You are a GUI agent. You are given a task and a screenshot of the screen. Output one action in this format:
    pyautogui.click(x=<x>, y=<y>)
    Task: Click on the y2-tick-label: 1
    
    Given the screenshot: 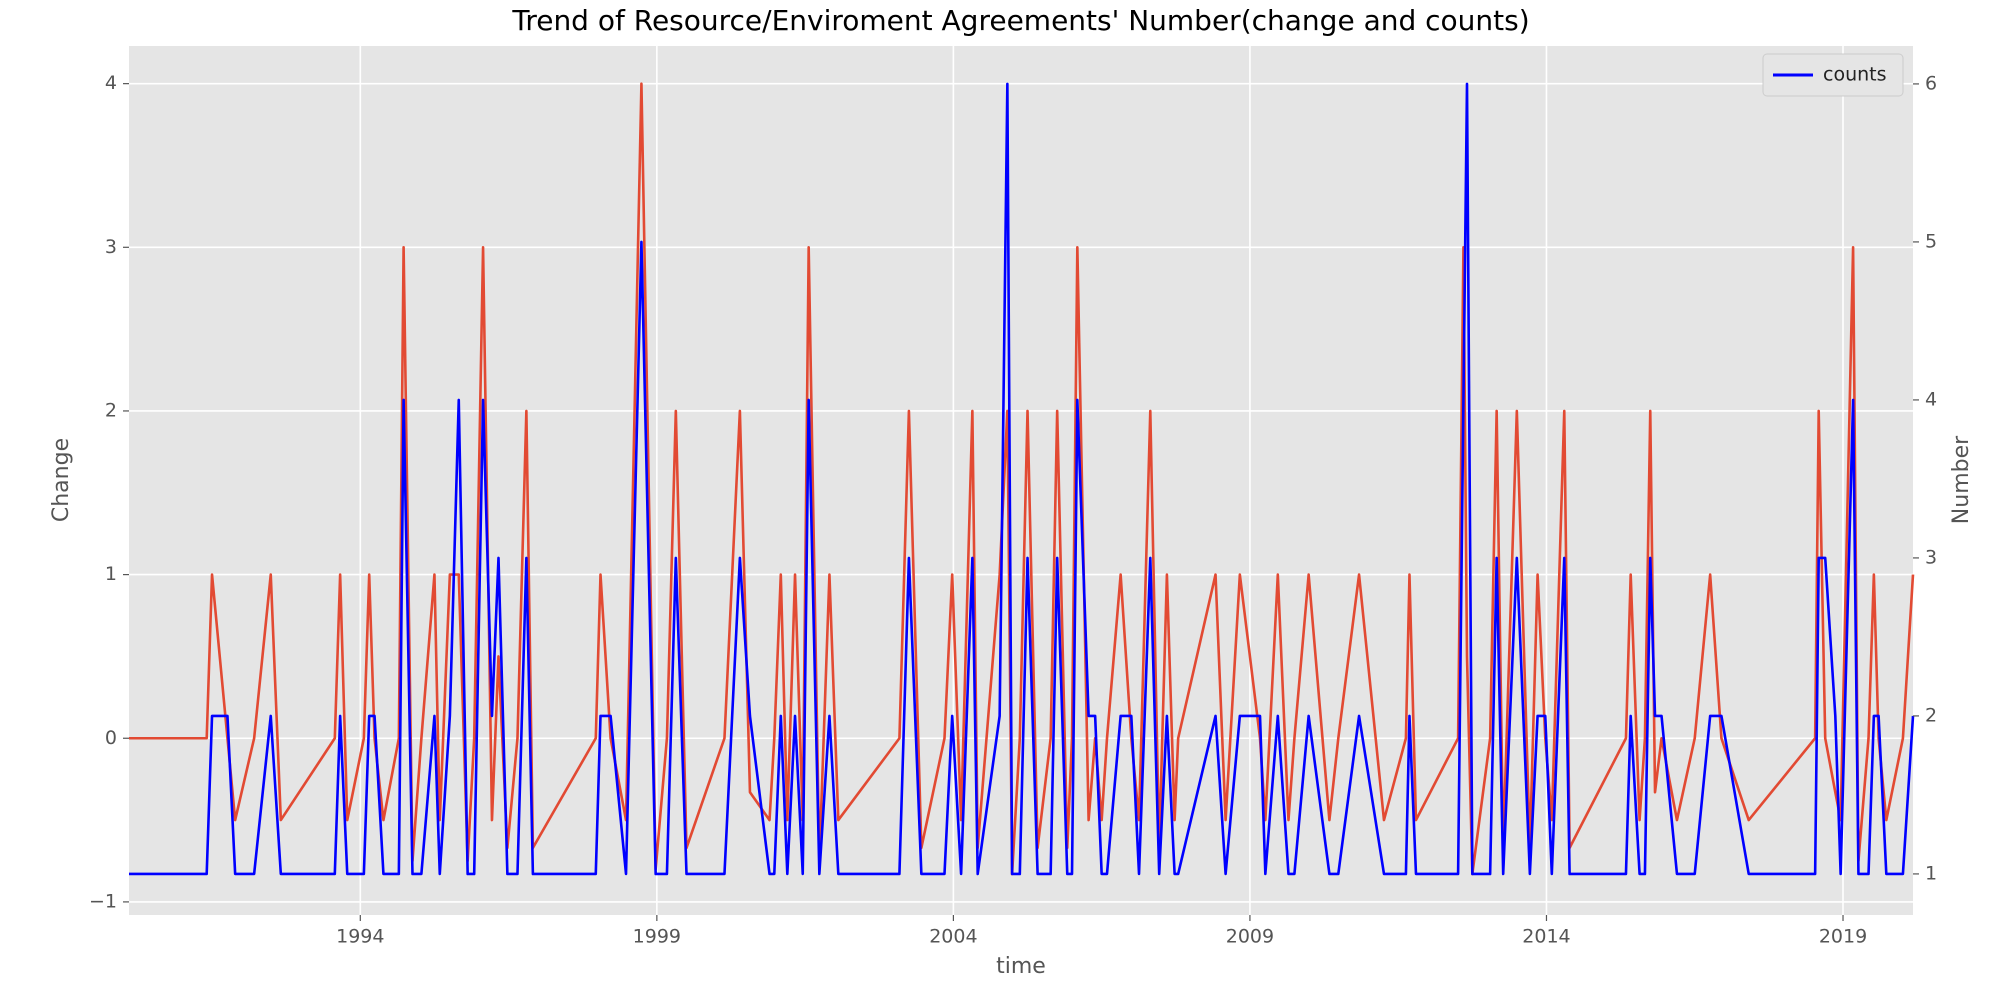 What is the action you would take?
    pyautogui.click(x=1931, y=873)
    